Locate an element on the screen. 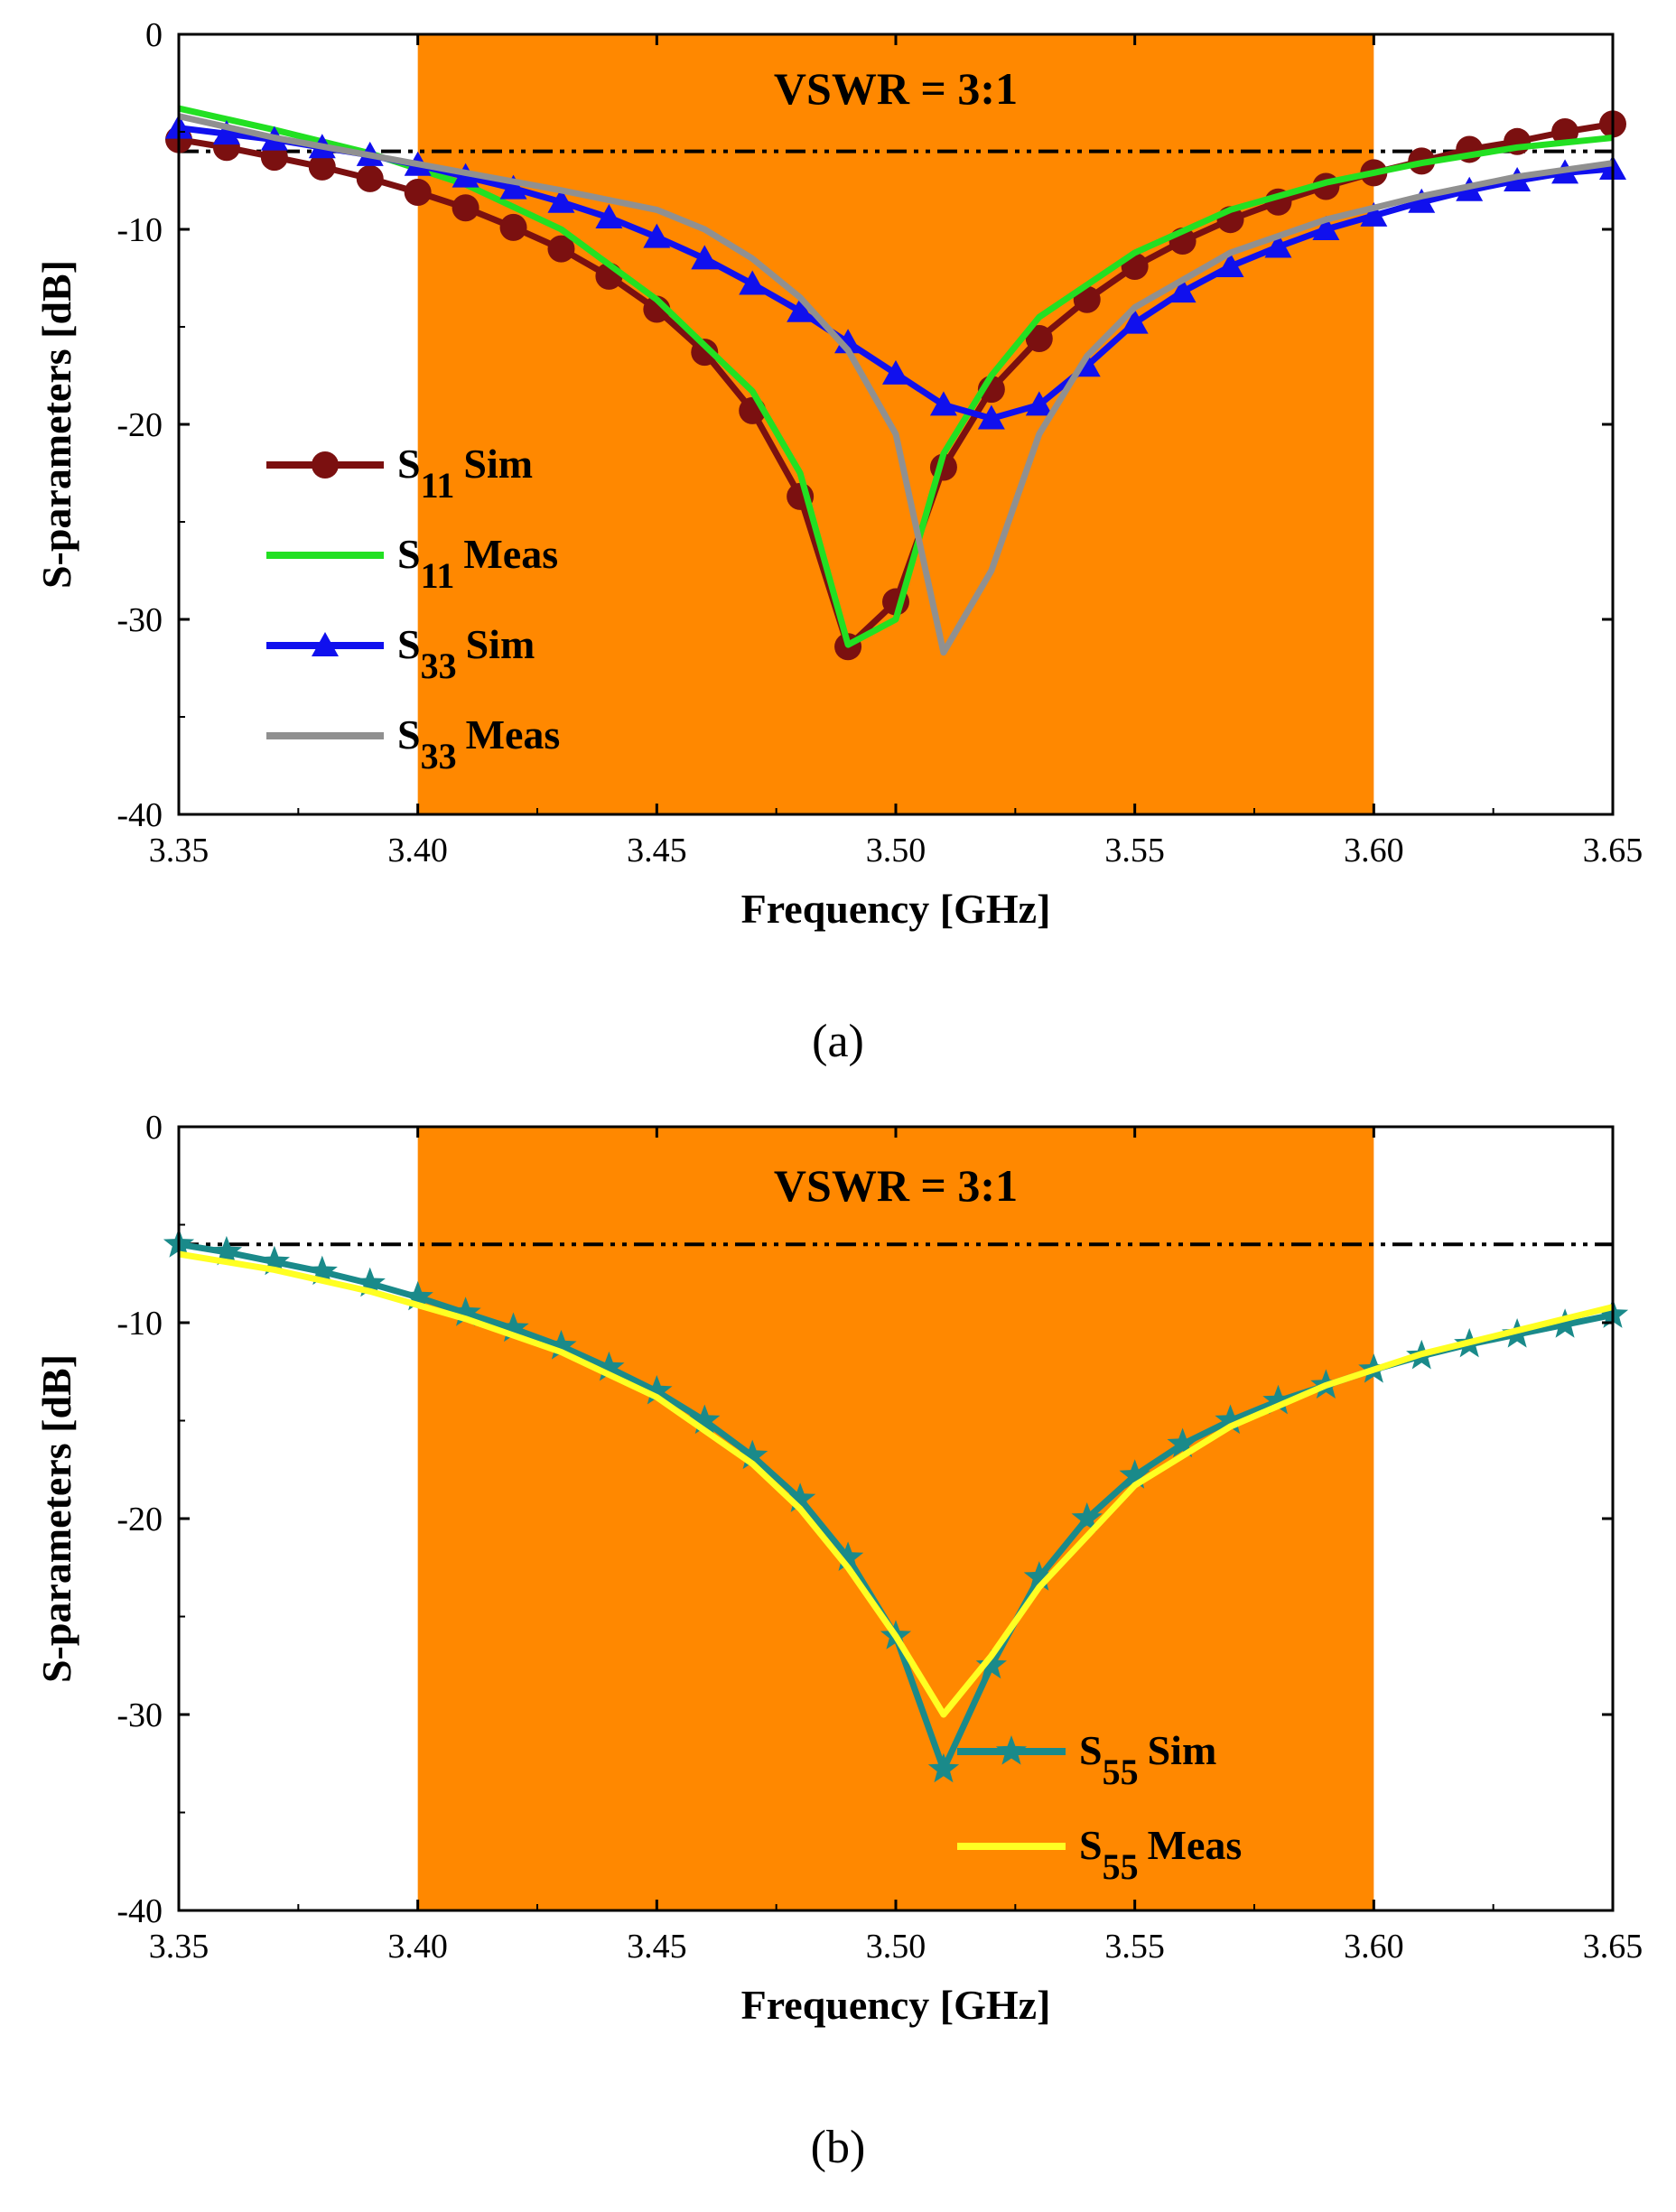 The width and height of the screenshot is (1676, 2212). legend-entry: S55 Sim is located at coordinates (1147, 1759).